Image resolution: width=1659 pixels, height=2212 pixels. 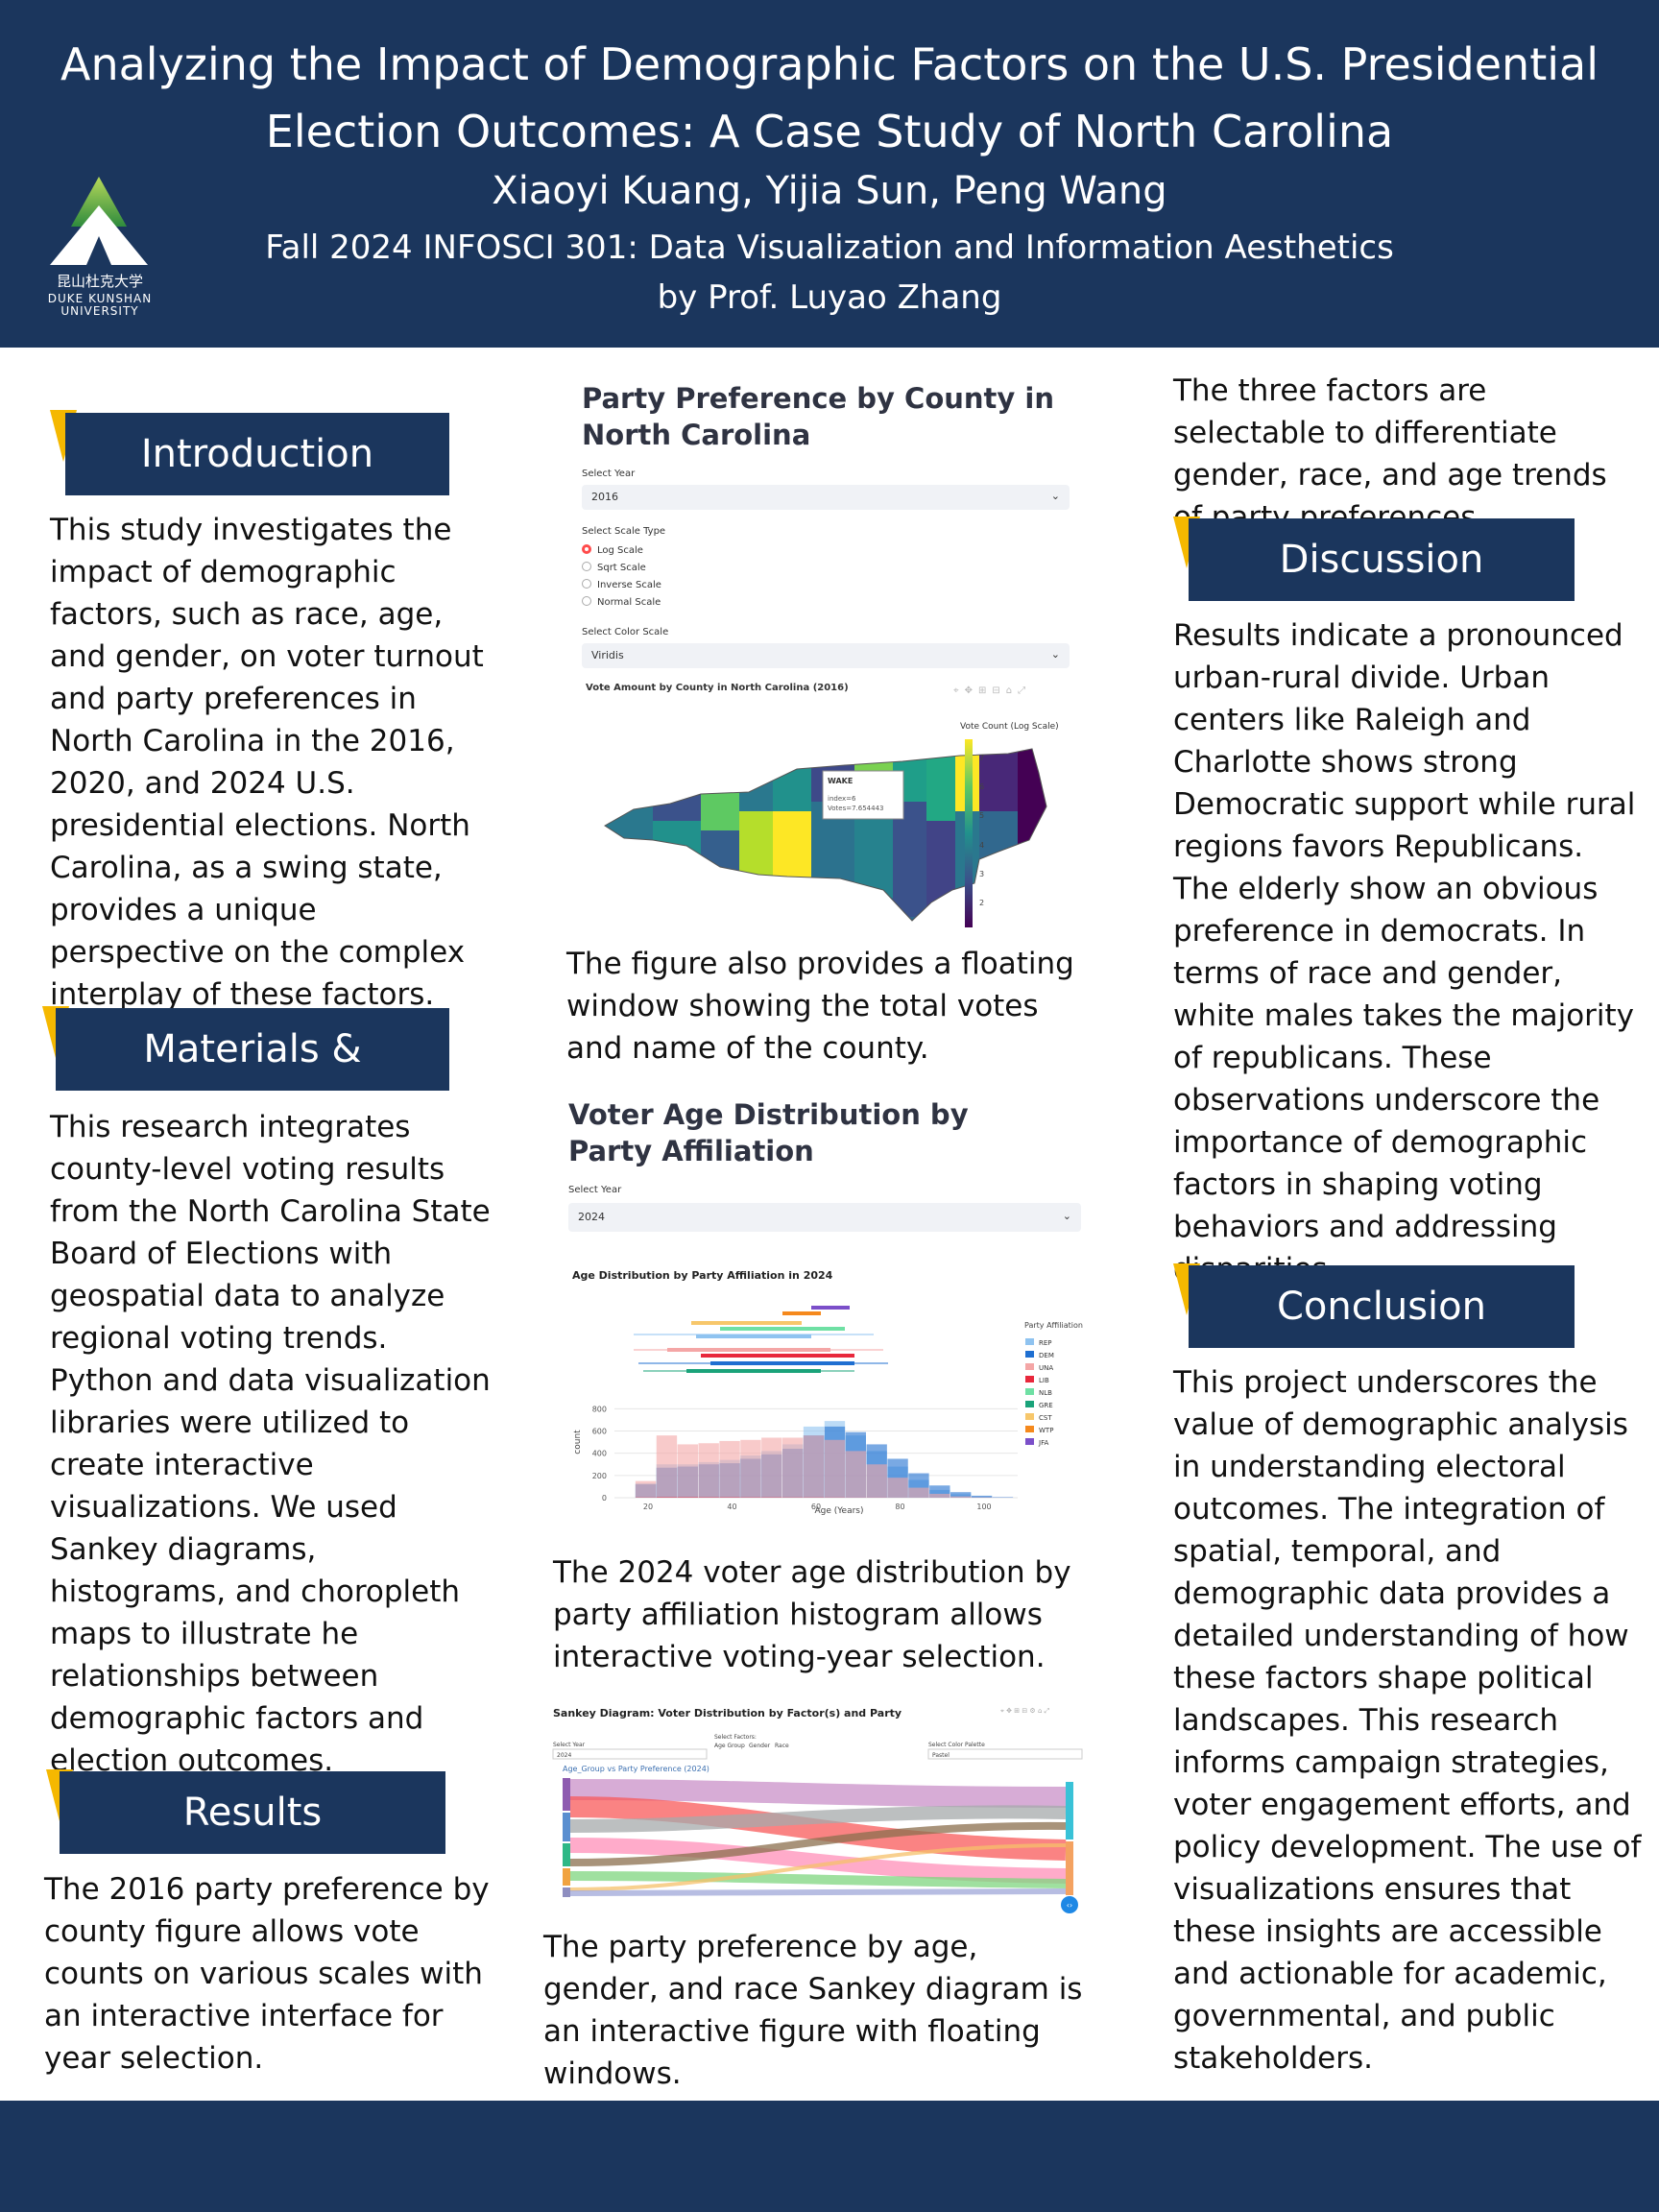 I want to click on legend-label: JFA, so click(x=1043, y=1443).